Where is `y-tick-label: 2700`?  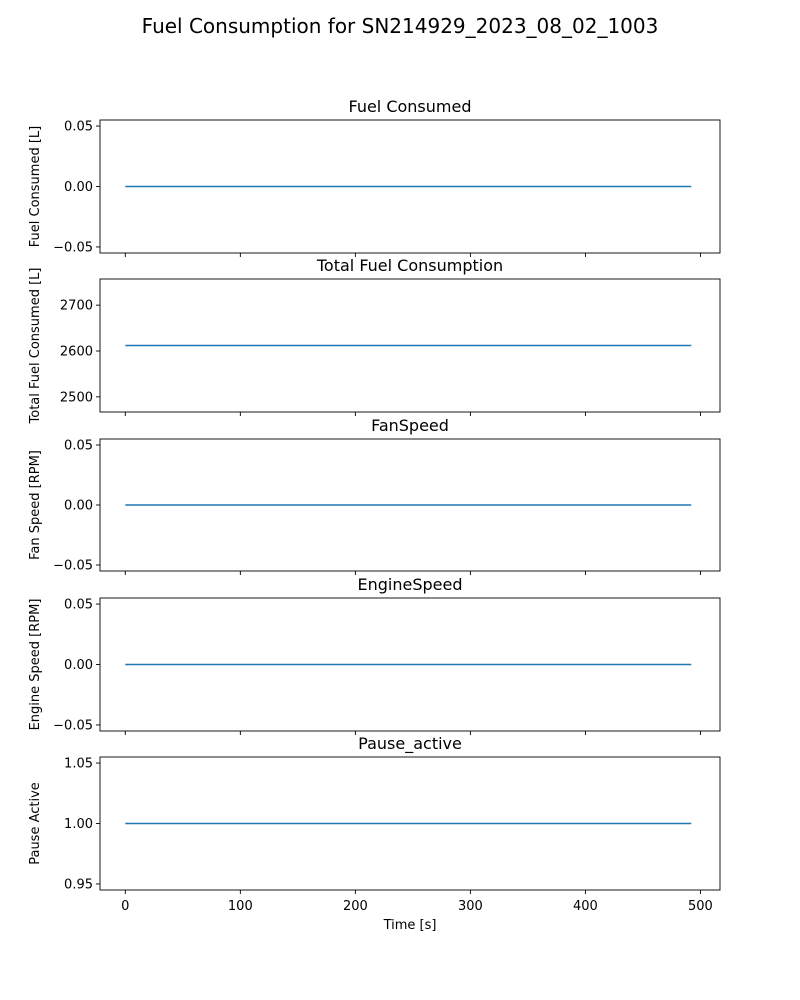
y-tick-label: 2700 is located at coordinates (76, 306).